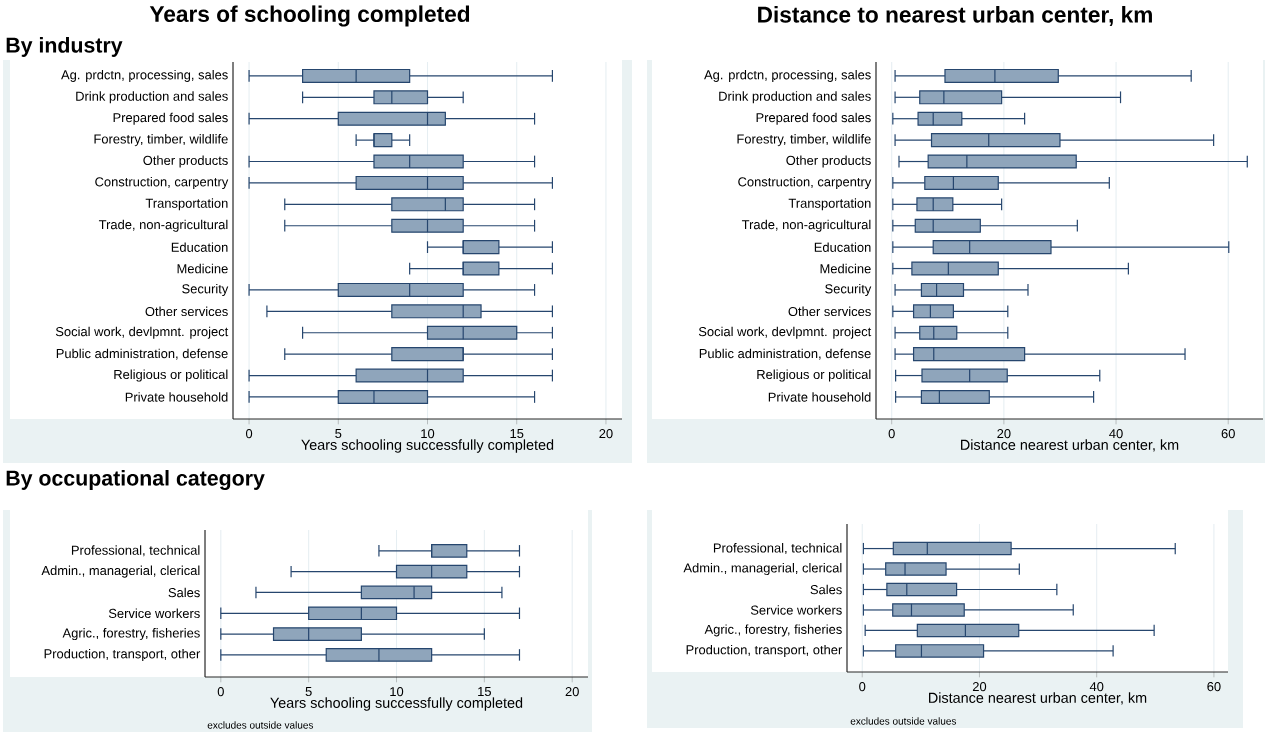 The image size is (1275, 732). I want to click on chart-subtitle: By industry, so click(64, 47).